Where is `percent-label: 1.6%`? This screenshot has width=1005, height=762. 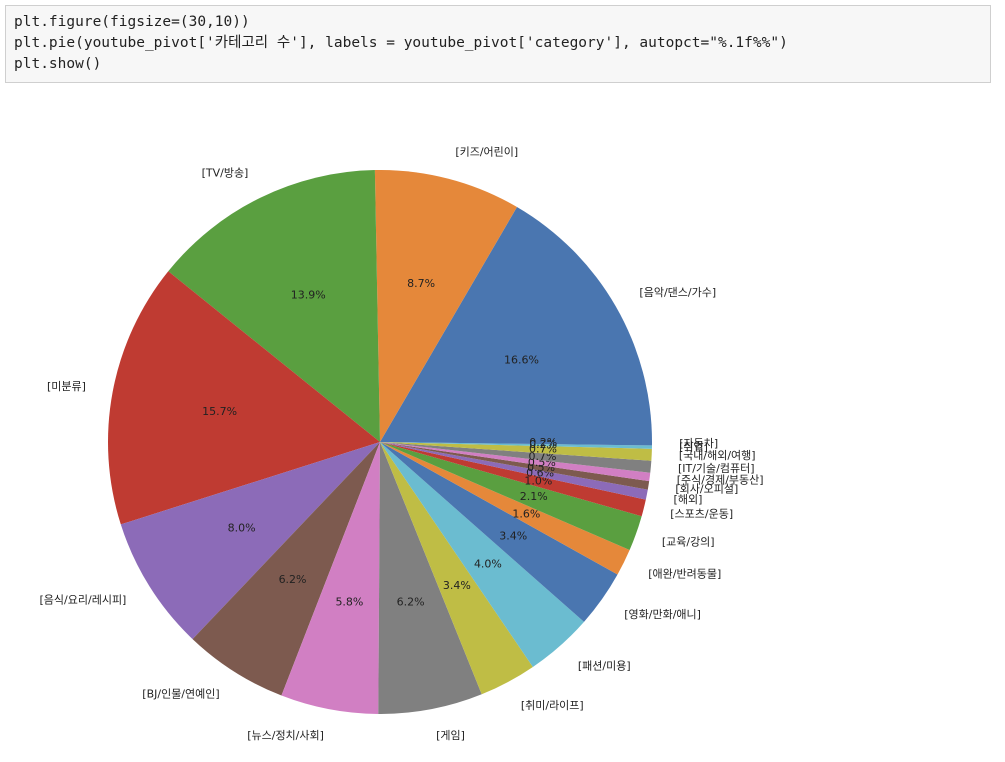 percent-label: 1.6% is located at coordinates (526, 513).